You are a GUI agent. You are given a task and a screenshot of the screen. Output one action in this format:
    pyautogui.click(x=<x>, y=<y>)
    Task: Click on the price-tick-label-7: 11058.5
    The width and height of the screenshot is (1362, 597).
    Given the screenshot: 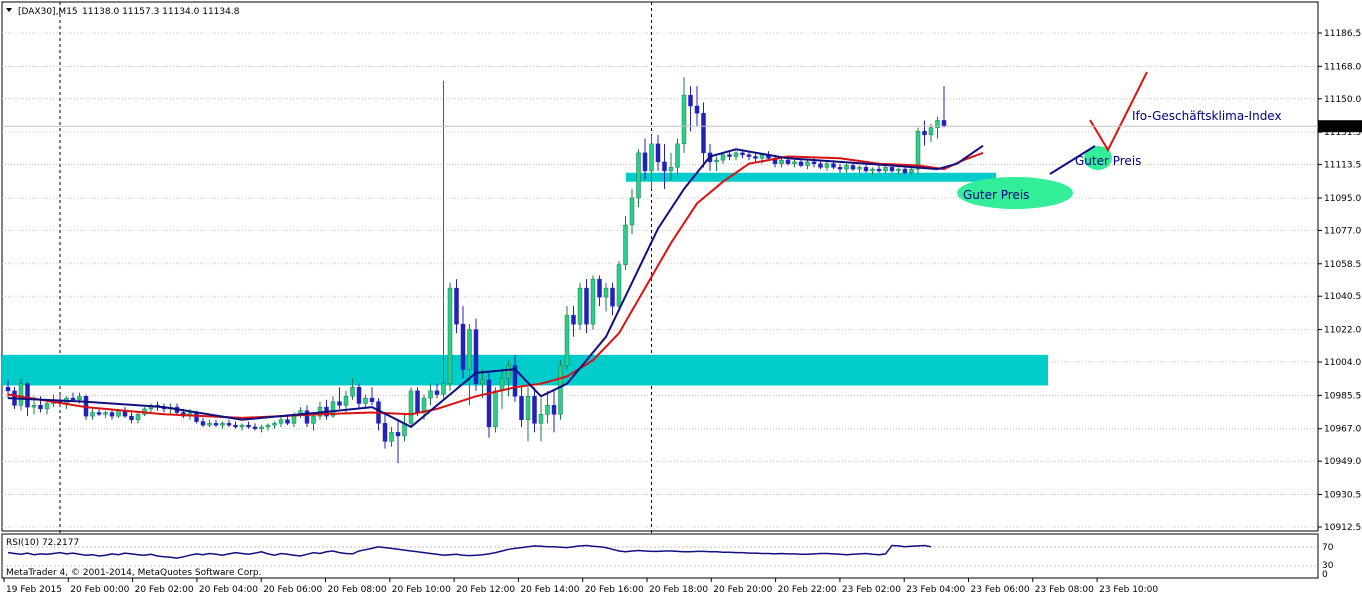 What is the action you would take?
    pyautogui.click(x=1342, y=265)
    